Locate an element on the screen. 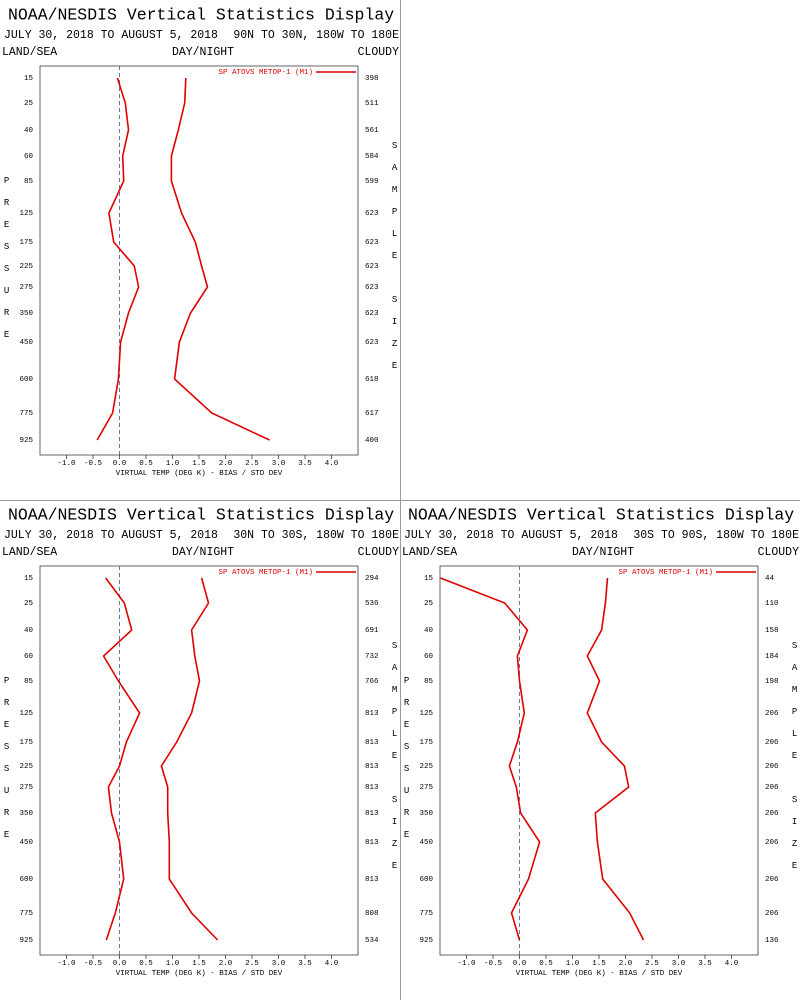  pressure-label: 125 is located at coordinates (426, 714).